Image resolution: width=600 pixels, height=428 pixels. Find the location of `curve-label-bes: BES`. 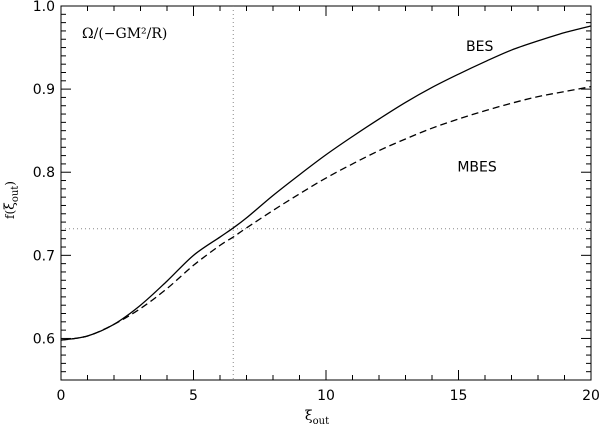

curve-label-bes: BES is located at coordinates (479, 47).